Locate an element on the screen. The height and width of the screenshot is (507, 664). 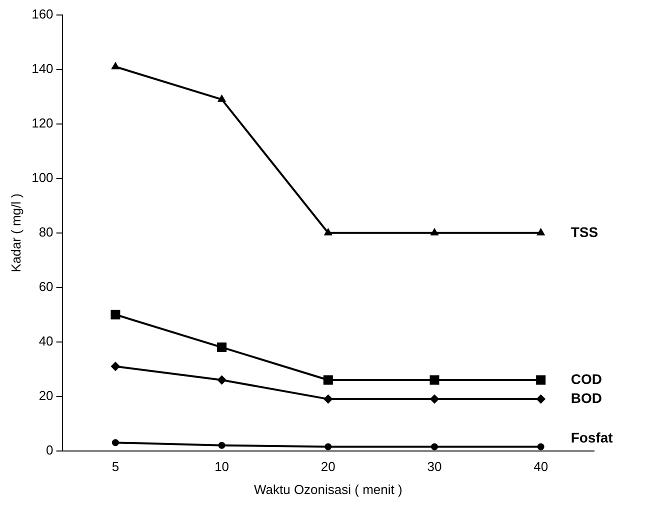
y-tick-label: 100 is located at coordinates (43, 178).